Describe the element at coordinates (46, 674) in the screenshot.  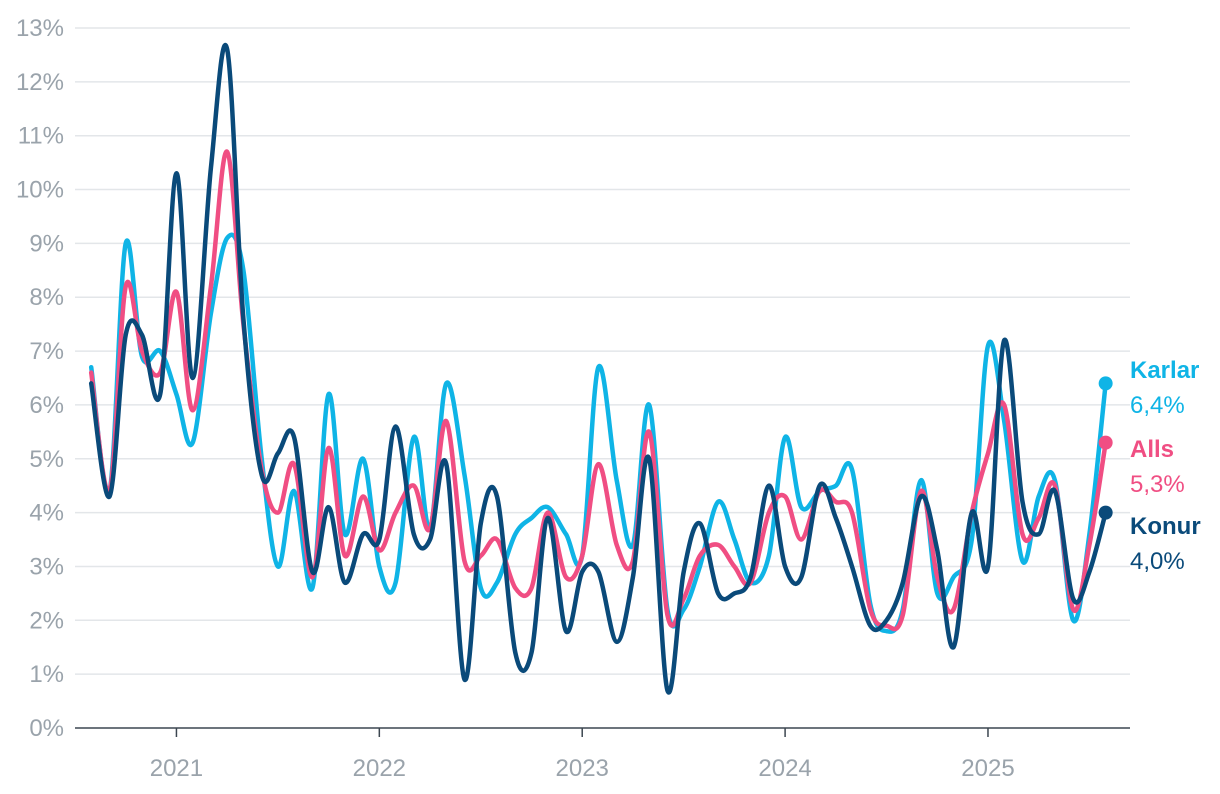
I see `y-tick-label: 1%` at that location.